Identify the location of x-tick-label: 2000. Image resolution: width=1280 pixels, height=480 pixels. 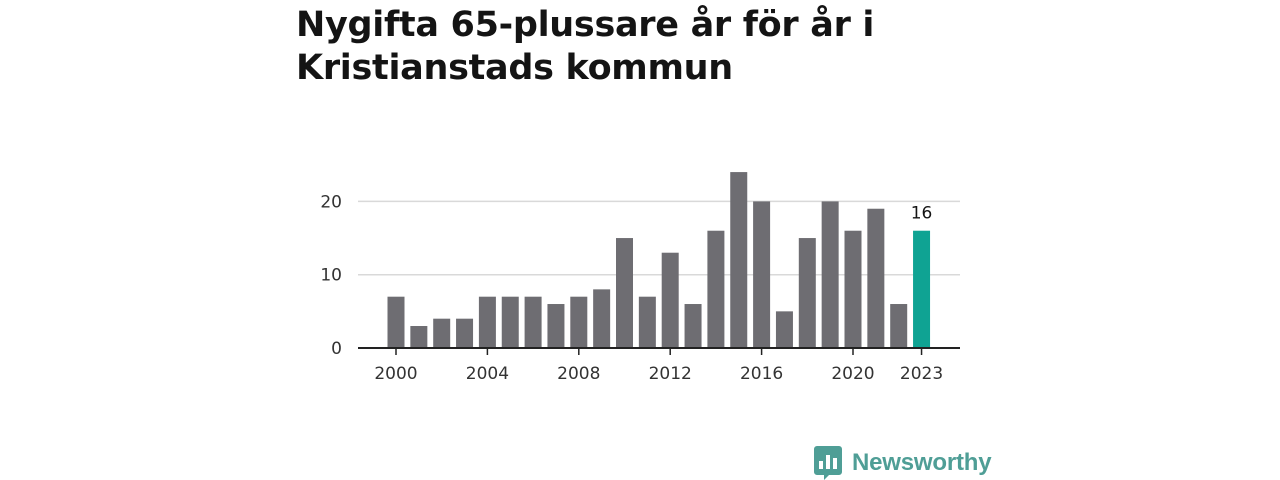
(395, 374).